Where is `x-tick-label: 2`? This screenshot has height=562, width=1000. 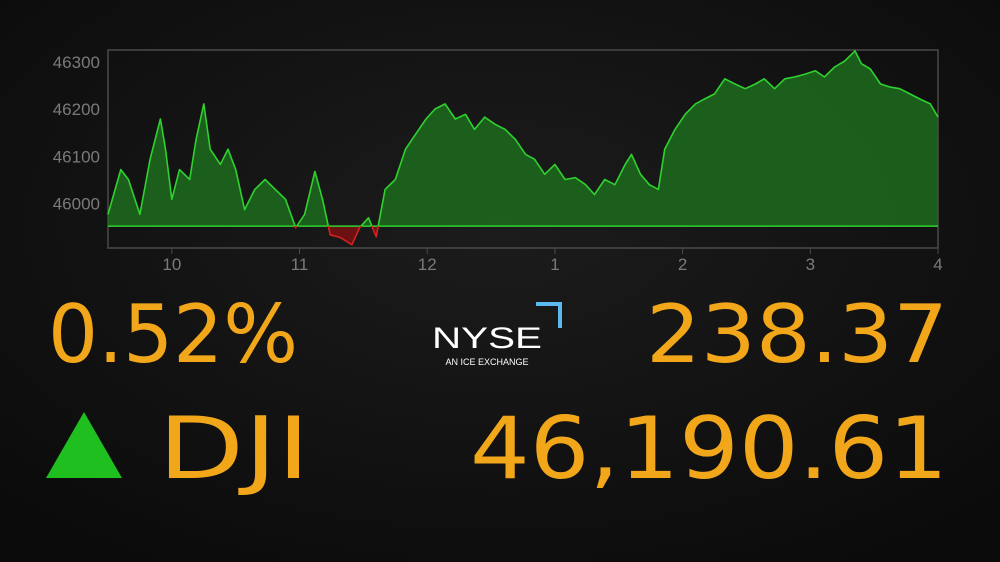
x-tick-label: 2 is located at coordinates (682, 264).